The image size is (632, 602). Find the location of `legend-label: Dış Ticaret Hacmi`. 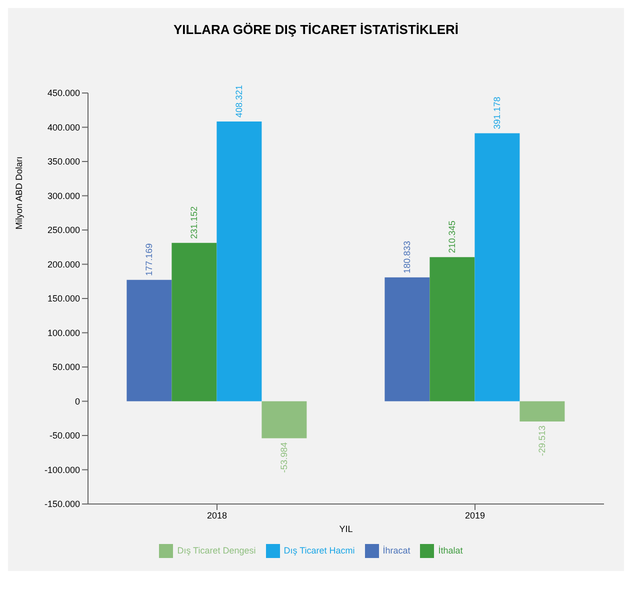

legend-label: Dış Ticaret Hacmi is located at coordinates (319, 550).